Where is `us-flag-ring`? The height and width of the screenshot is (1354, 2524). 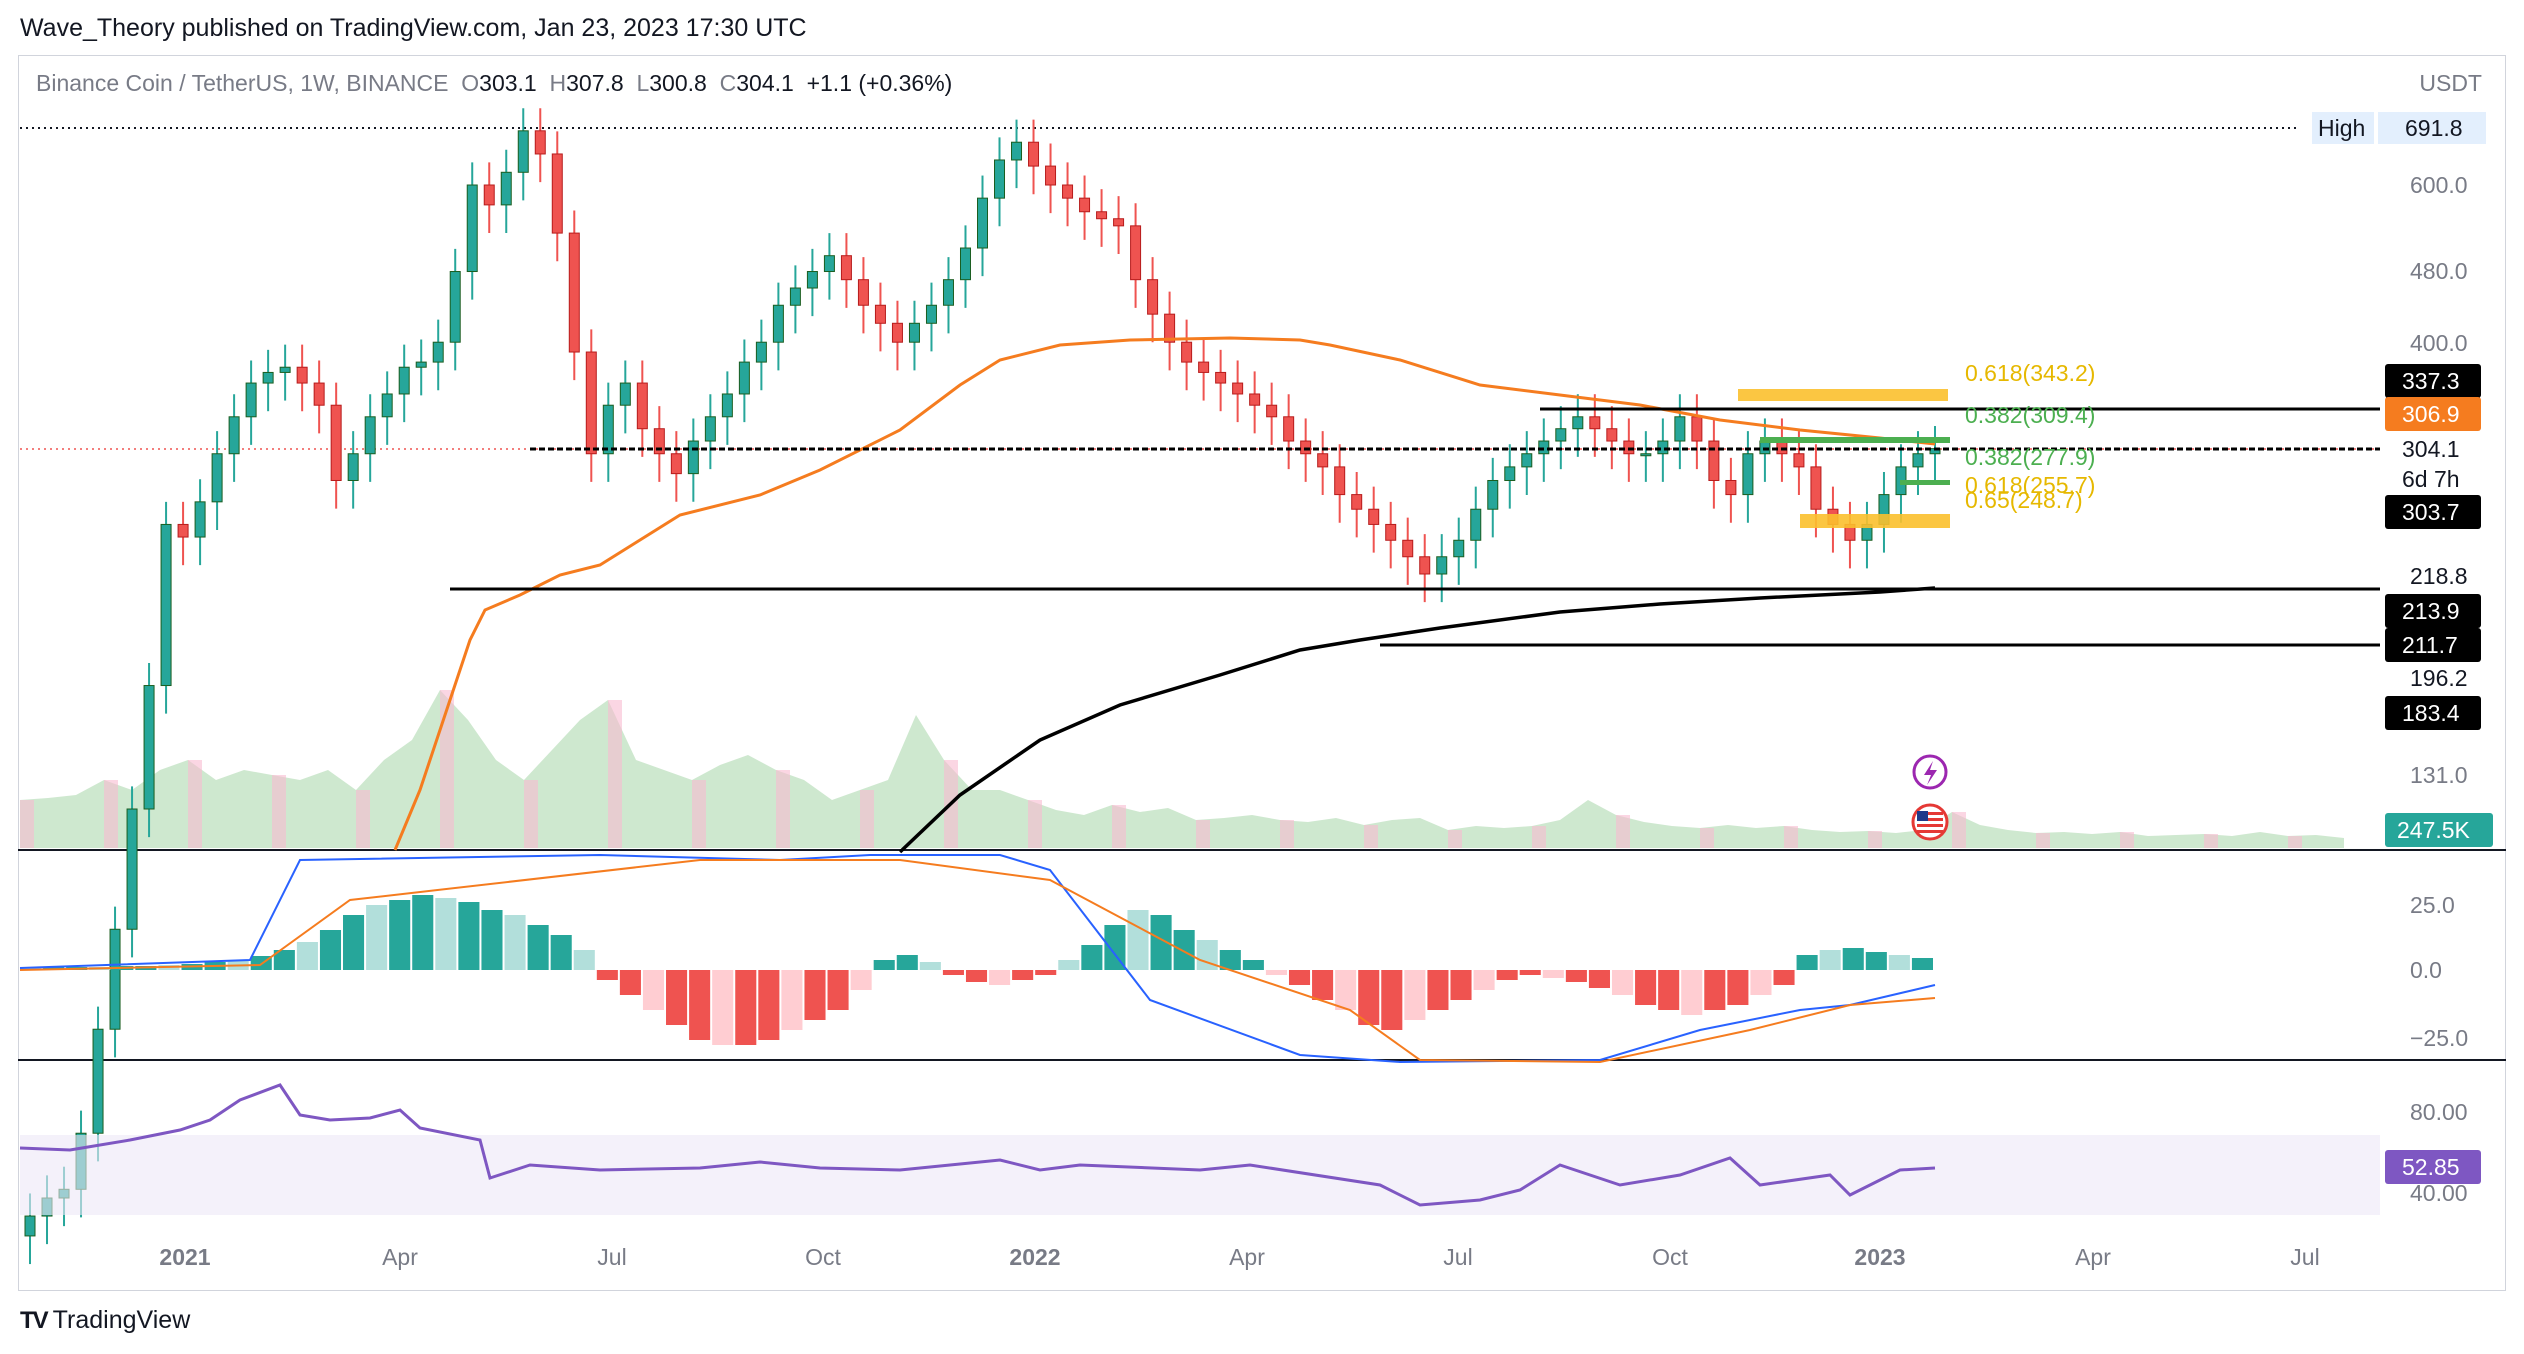 us-flag-ring is located at coordinates (1930, 822).